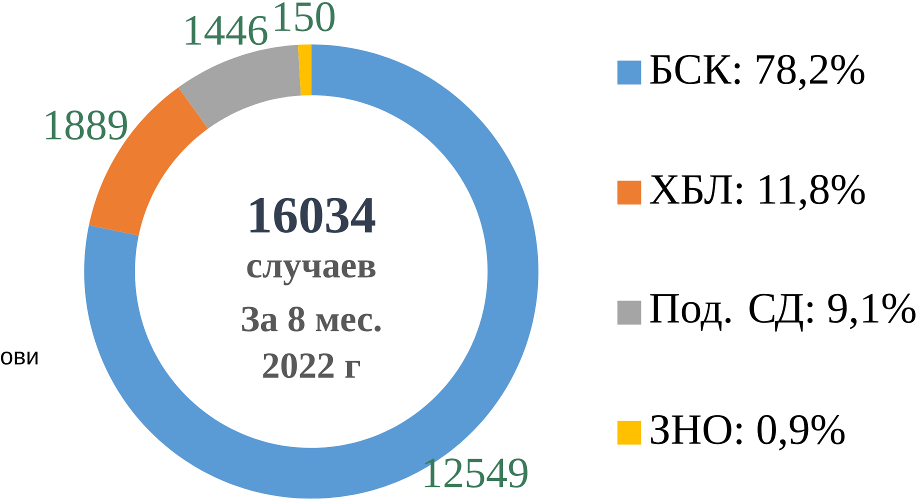 The height and width of the screenshot is (499, 917). What do you see at coordinates (86, 125) in the screenshot?
I see `data-label: 1889` at bounding box center [86, 125].